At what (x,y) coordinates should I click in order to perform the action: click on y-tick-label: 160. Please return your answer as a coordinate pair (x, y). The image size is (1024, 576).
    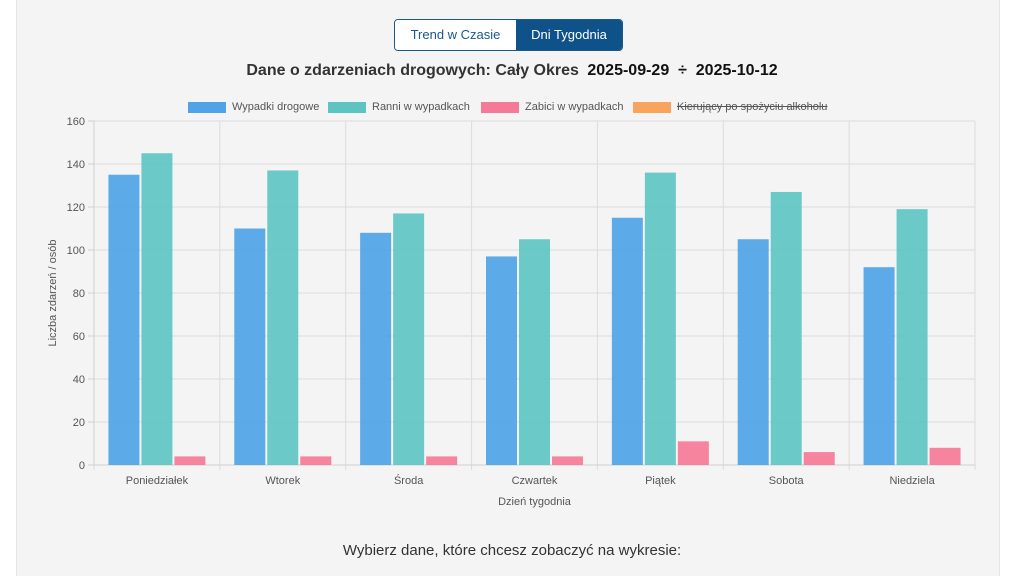
    Looking at the image, I should click on (76, 122).